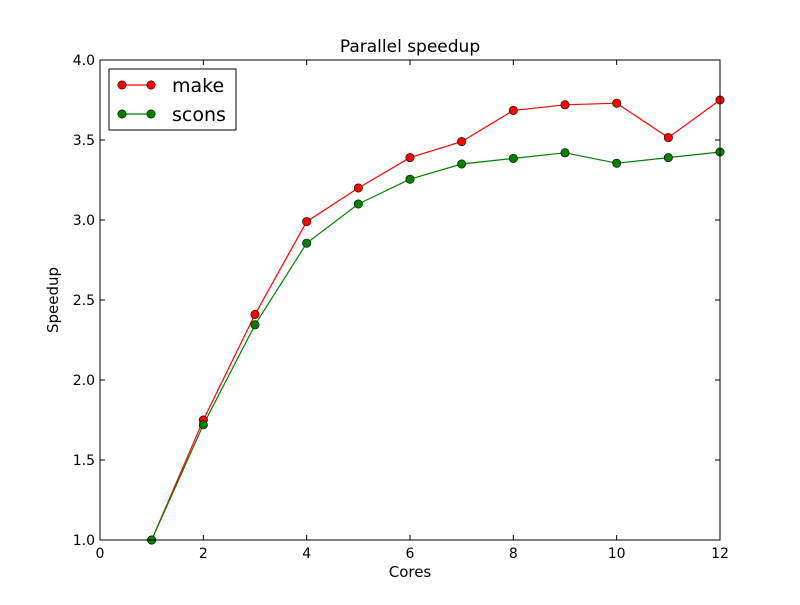  What do you see at coordinates (513, 554) in the screenshot?
I see `x-tick-label: 8` at bounding box center [513, 554].